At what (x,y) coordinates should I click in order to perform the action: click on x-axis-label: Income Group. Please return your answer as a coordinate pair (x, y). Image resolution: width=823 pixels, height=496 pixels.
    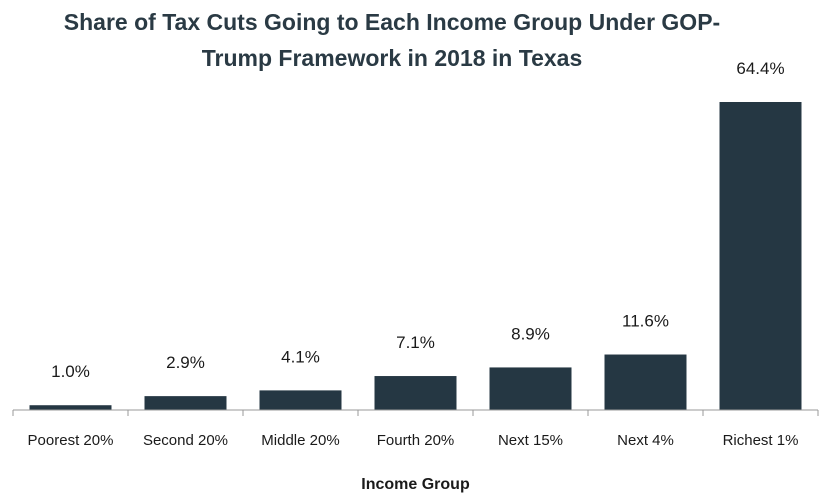
    Looking at the image, I should click on (415, 484).